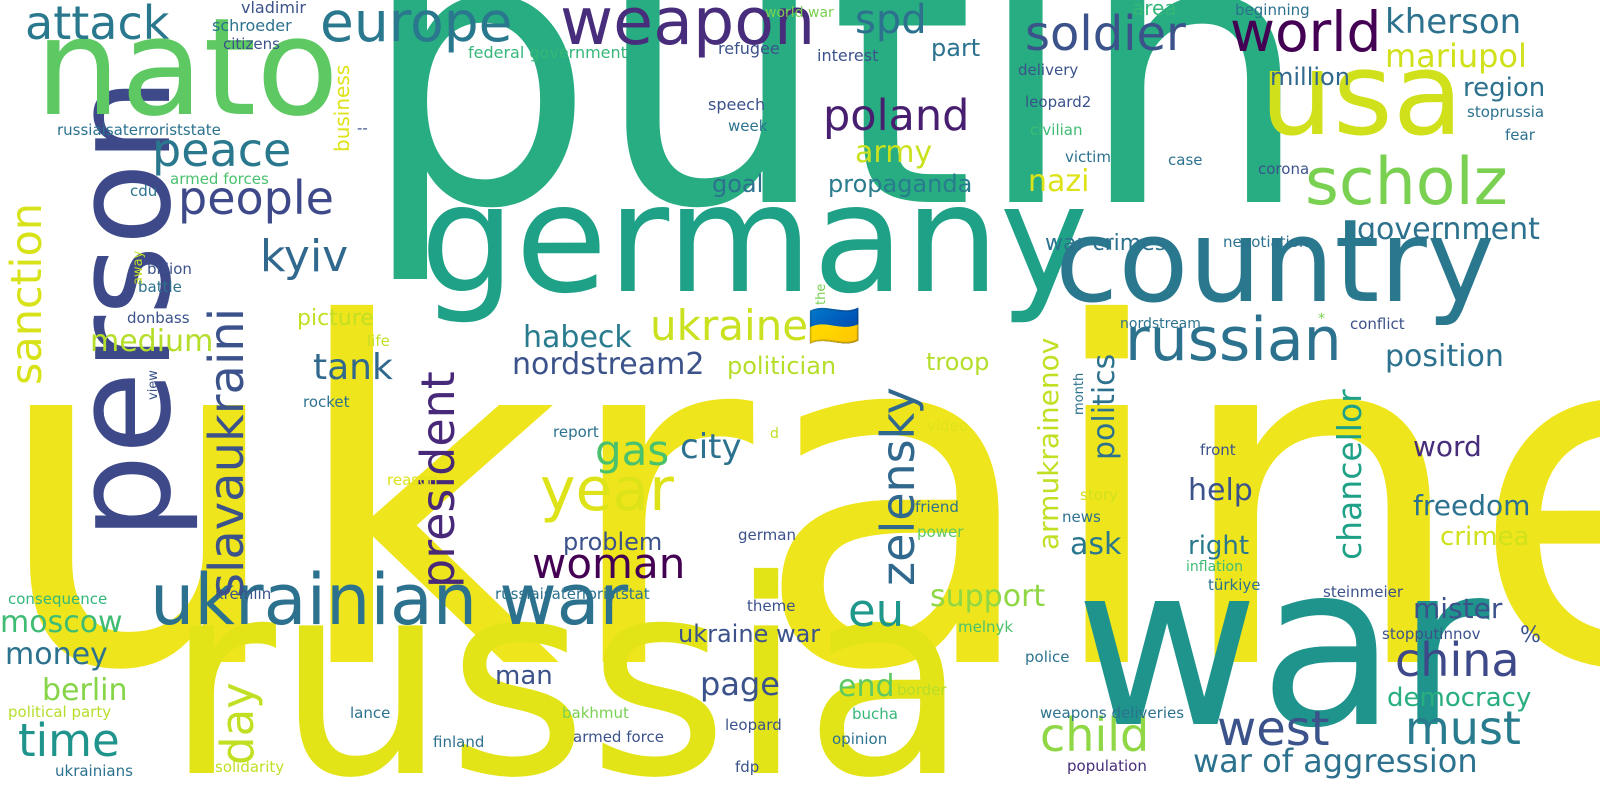 This screenshot has width=1600, height=800. What do you see at coordinates (1282, 647) in the screenshot?
I see `cloud-word: war` at bounding box center [1282, 647].